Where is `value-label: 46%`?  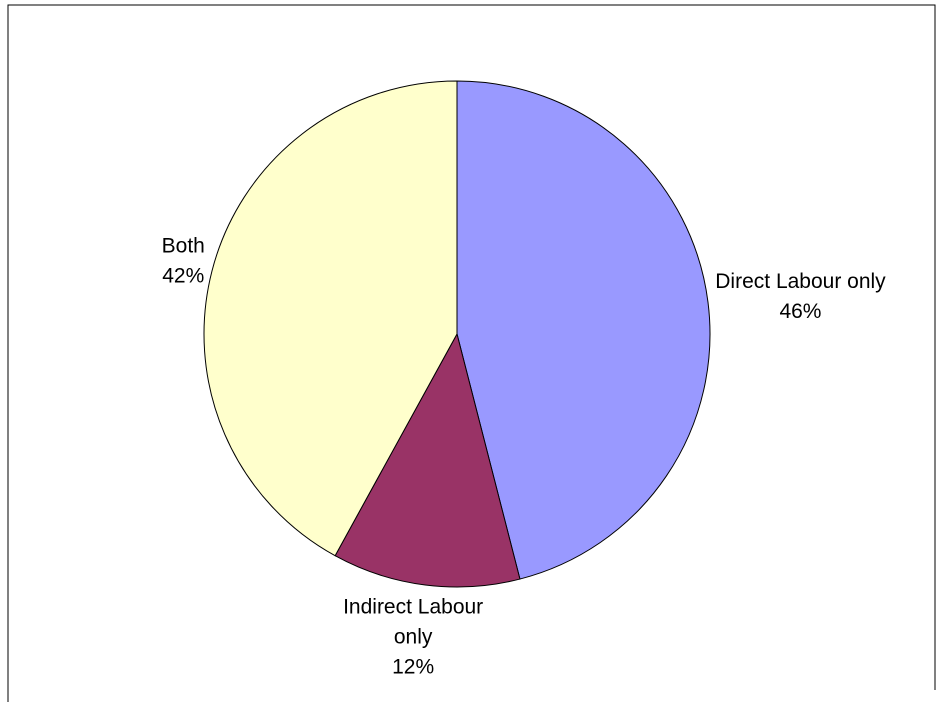 value-label: 46% is located at coordinates (800, 312).